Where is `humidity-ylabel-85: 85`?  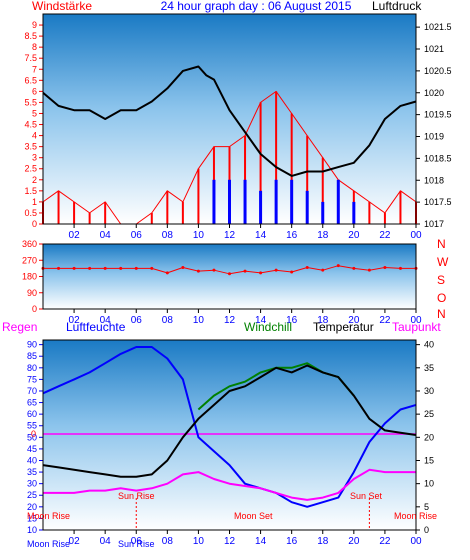
humidity-ylabel-85: 85 is located at coordinates (32, 356).